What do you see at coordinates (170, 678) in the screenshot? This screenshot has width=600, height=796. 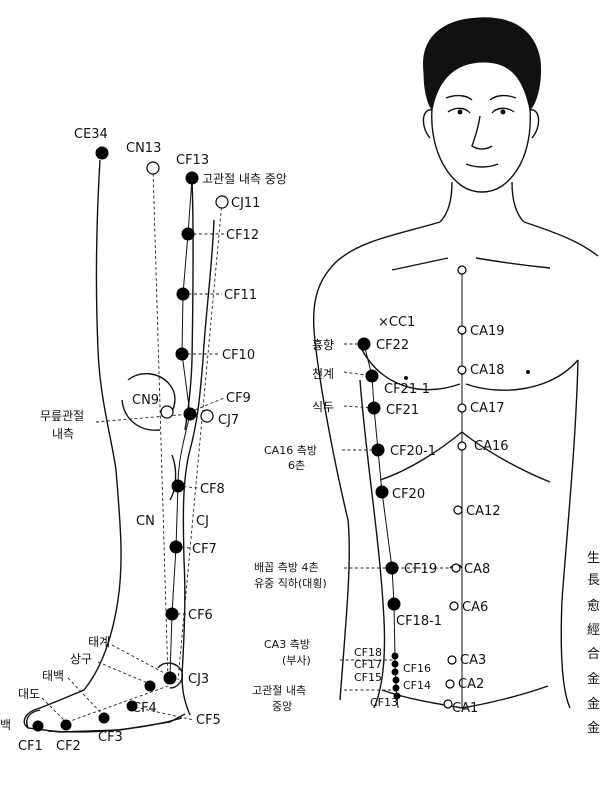 I see `point-cj3` at bounding box center [170, 678].